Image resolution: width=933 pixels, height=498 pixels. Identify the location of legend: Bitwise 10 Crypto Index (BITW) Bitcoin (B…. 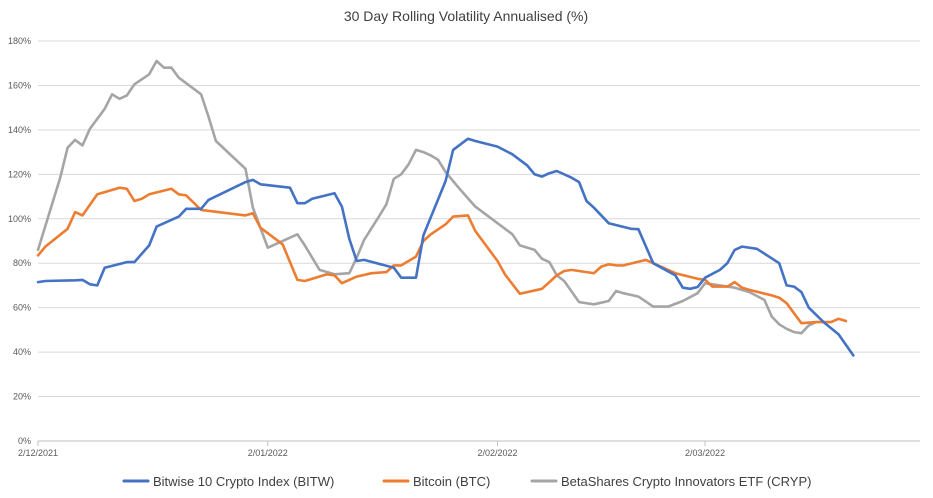
(466, 481).